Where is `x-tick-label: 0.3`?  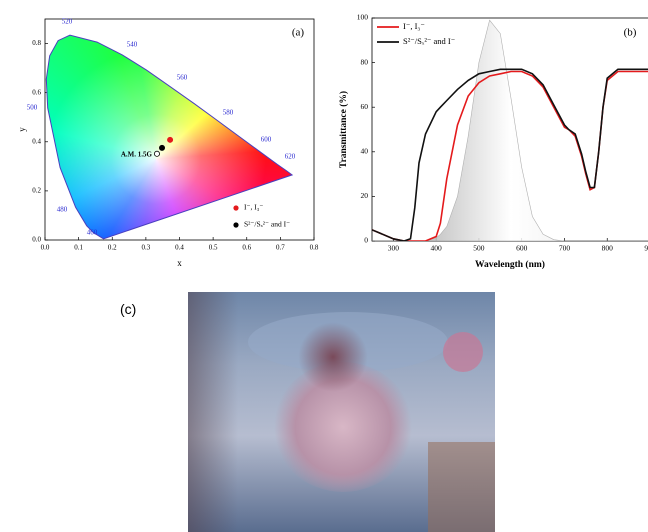 x-tick-label: 0.3 is located at coordinates (146, 248).